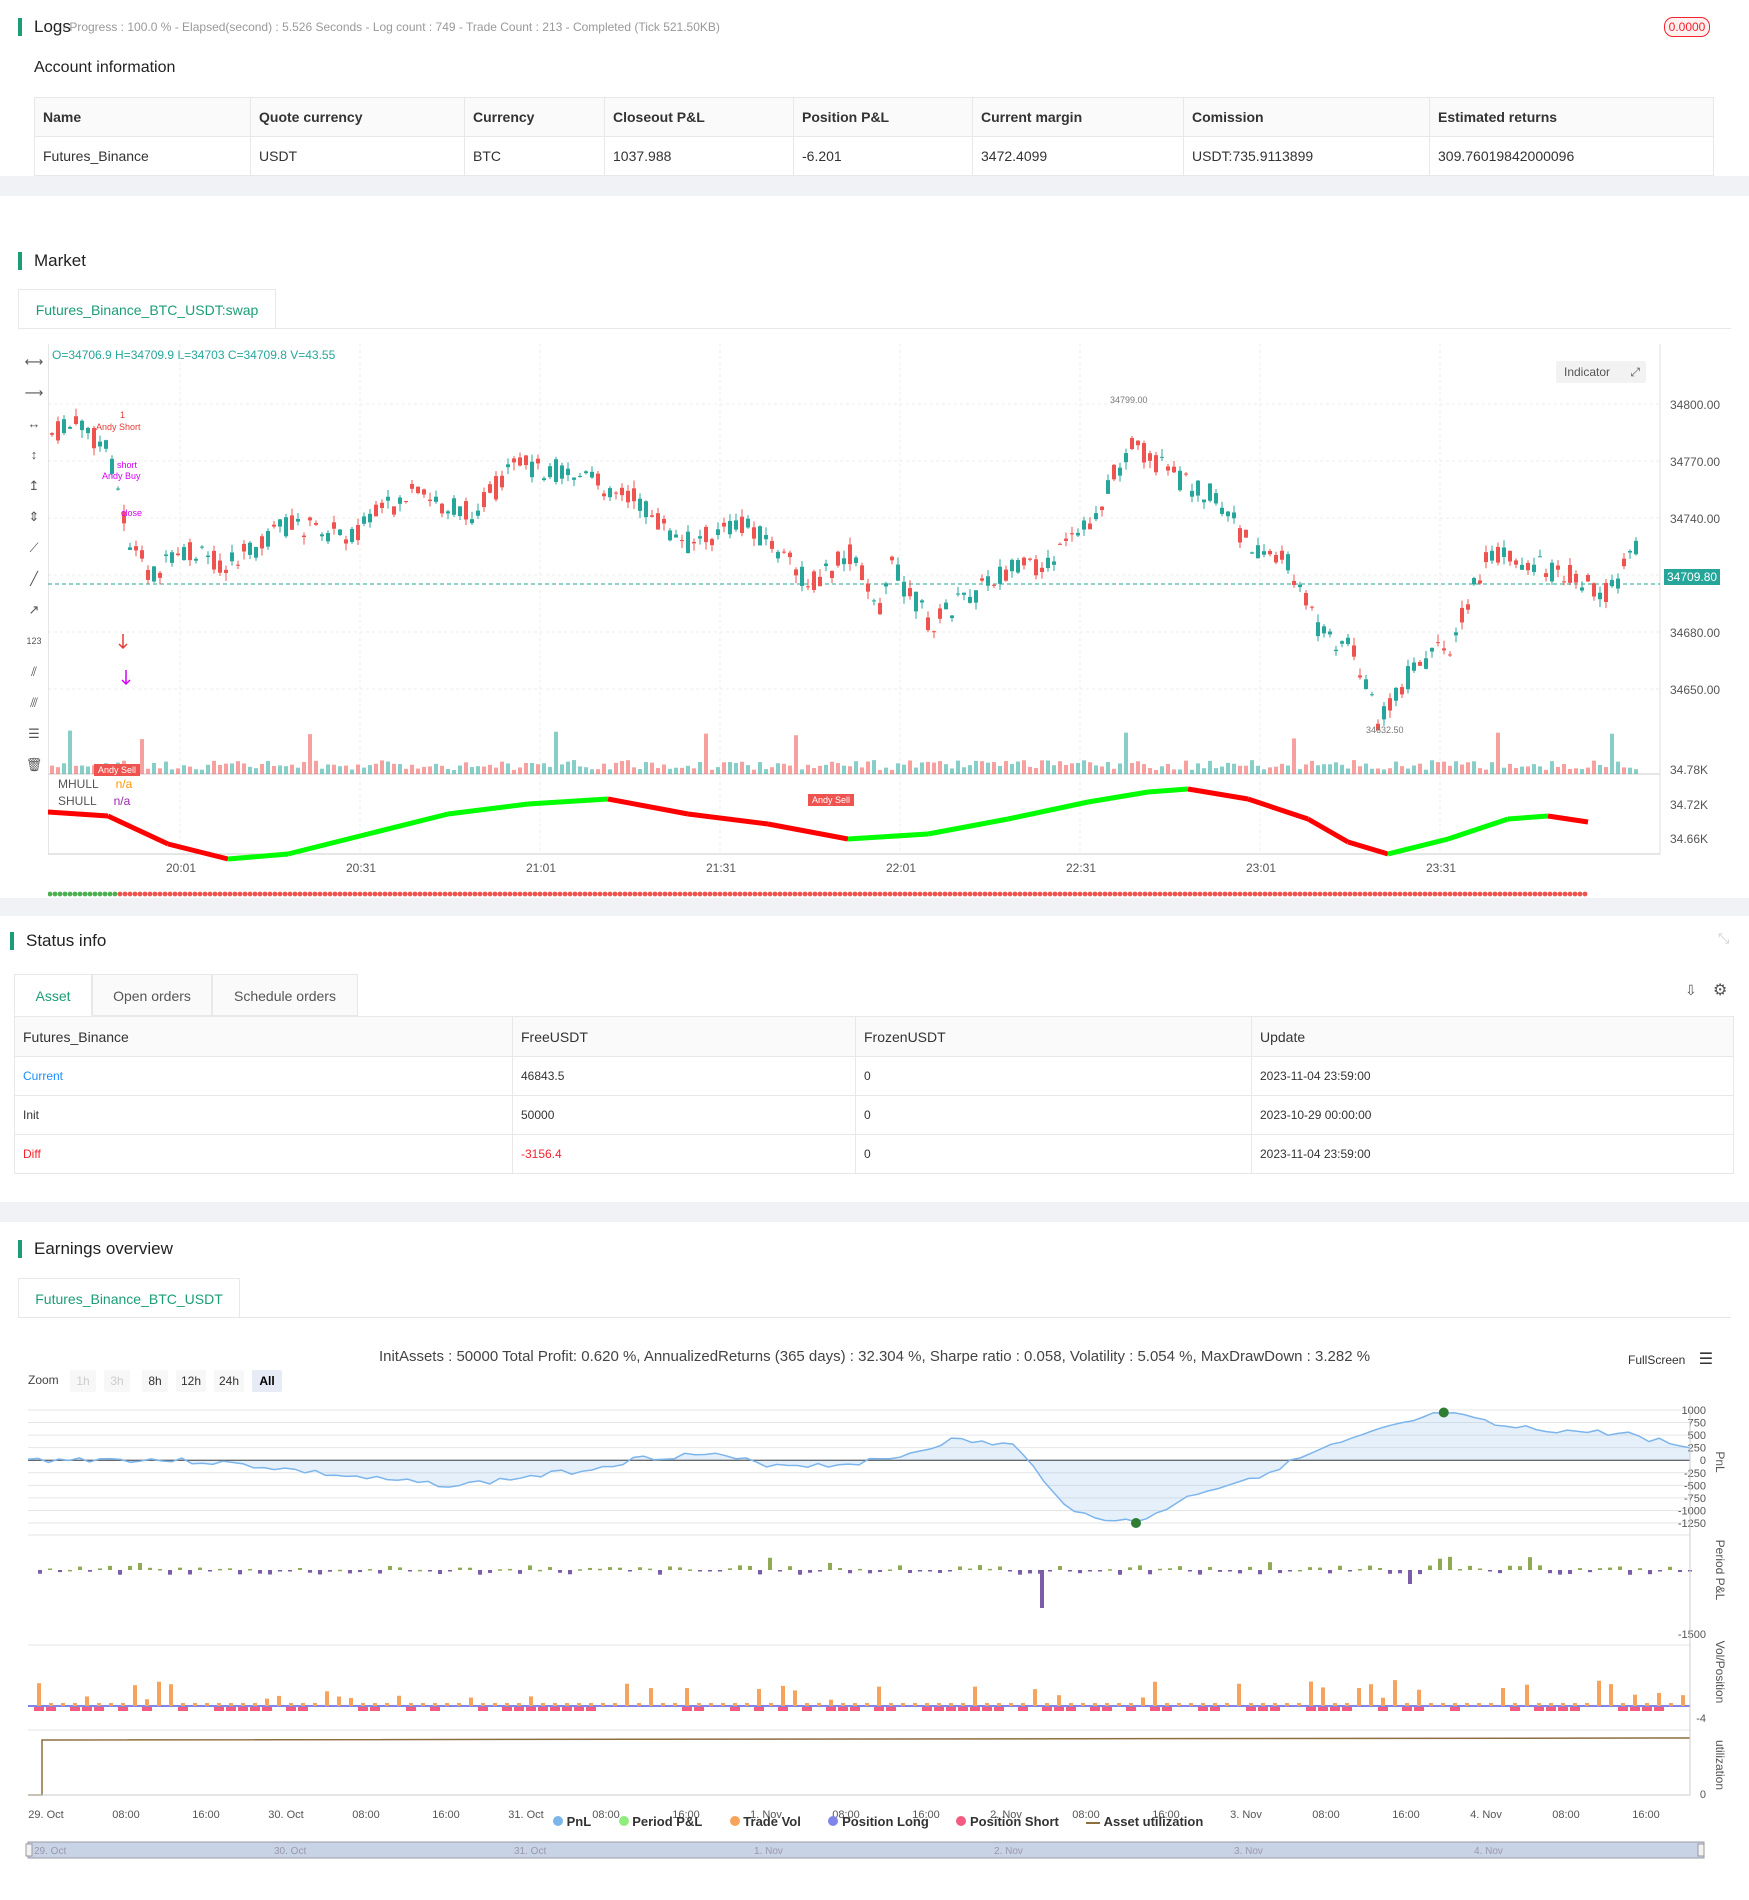 The height and width of the screenshot is (1900, 1749). What do you see at coordinates (34, 578) in the screenshot?
I see `segment-tool-icon: ╱` at bounding box center [34, 578].